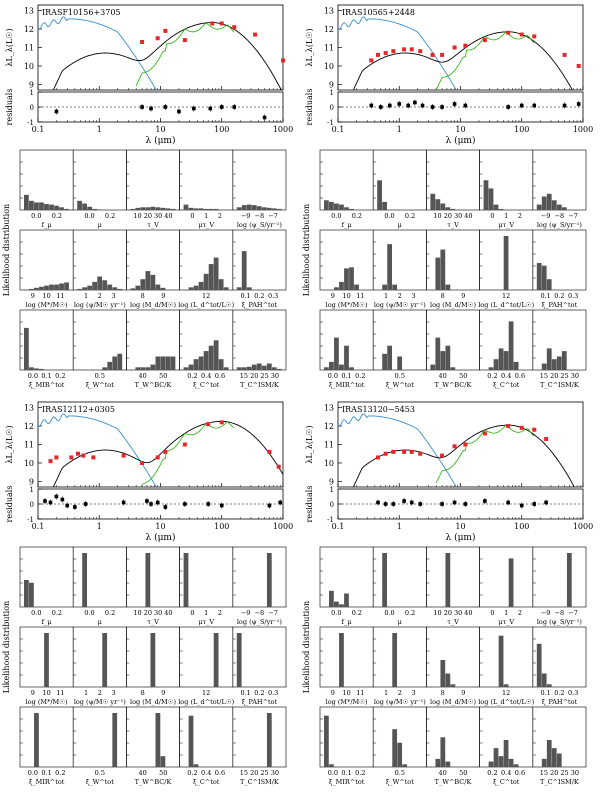 This screenshot has height=797, width=600. Describe the element at coordinates (143, 376) in the screenshot. I see `likelihood-tick-label: 40` at that location.